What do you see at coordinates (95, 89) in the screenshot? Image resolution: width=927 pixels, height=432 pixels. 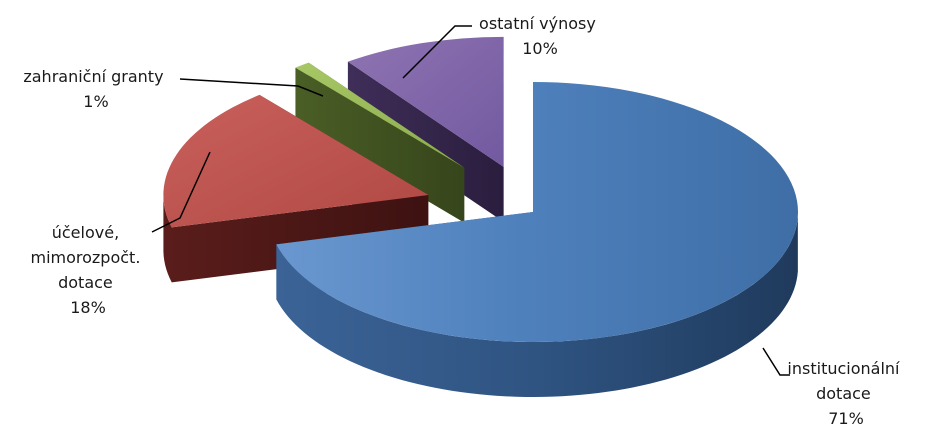 I see `slice-label-zahranicni: zahraniční granty 1%` at bounding box center [95, 89].